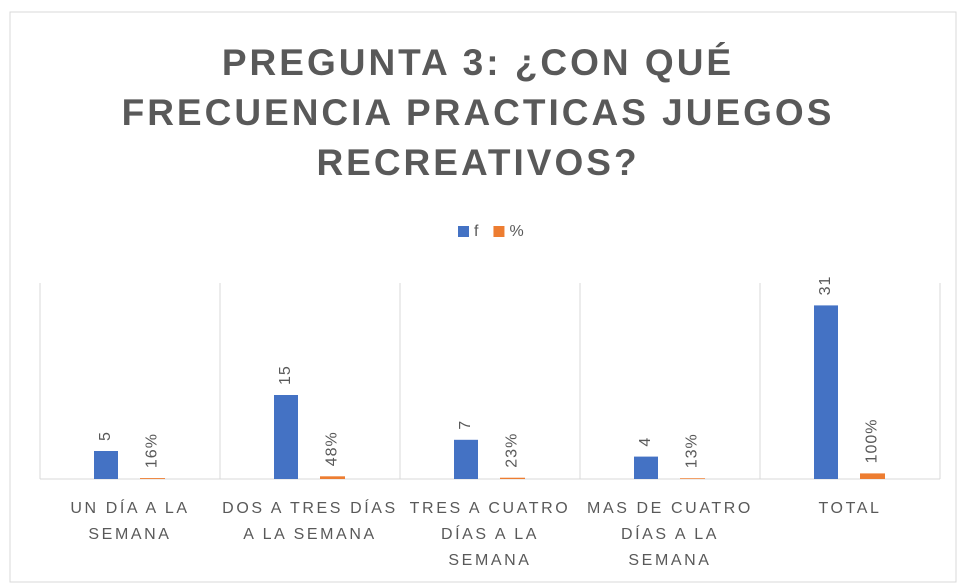  I want to click on value-label: 31, so click(825, 286).